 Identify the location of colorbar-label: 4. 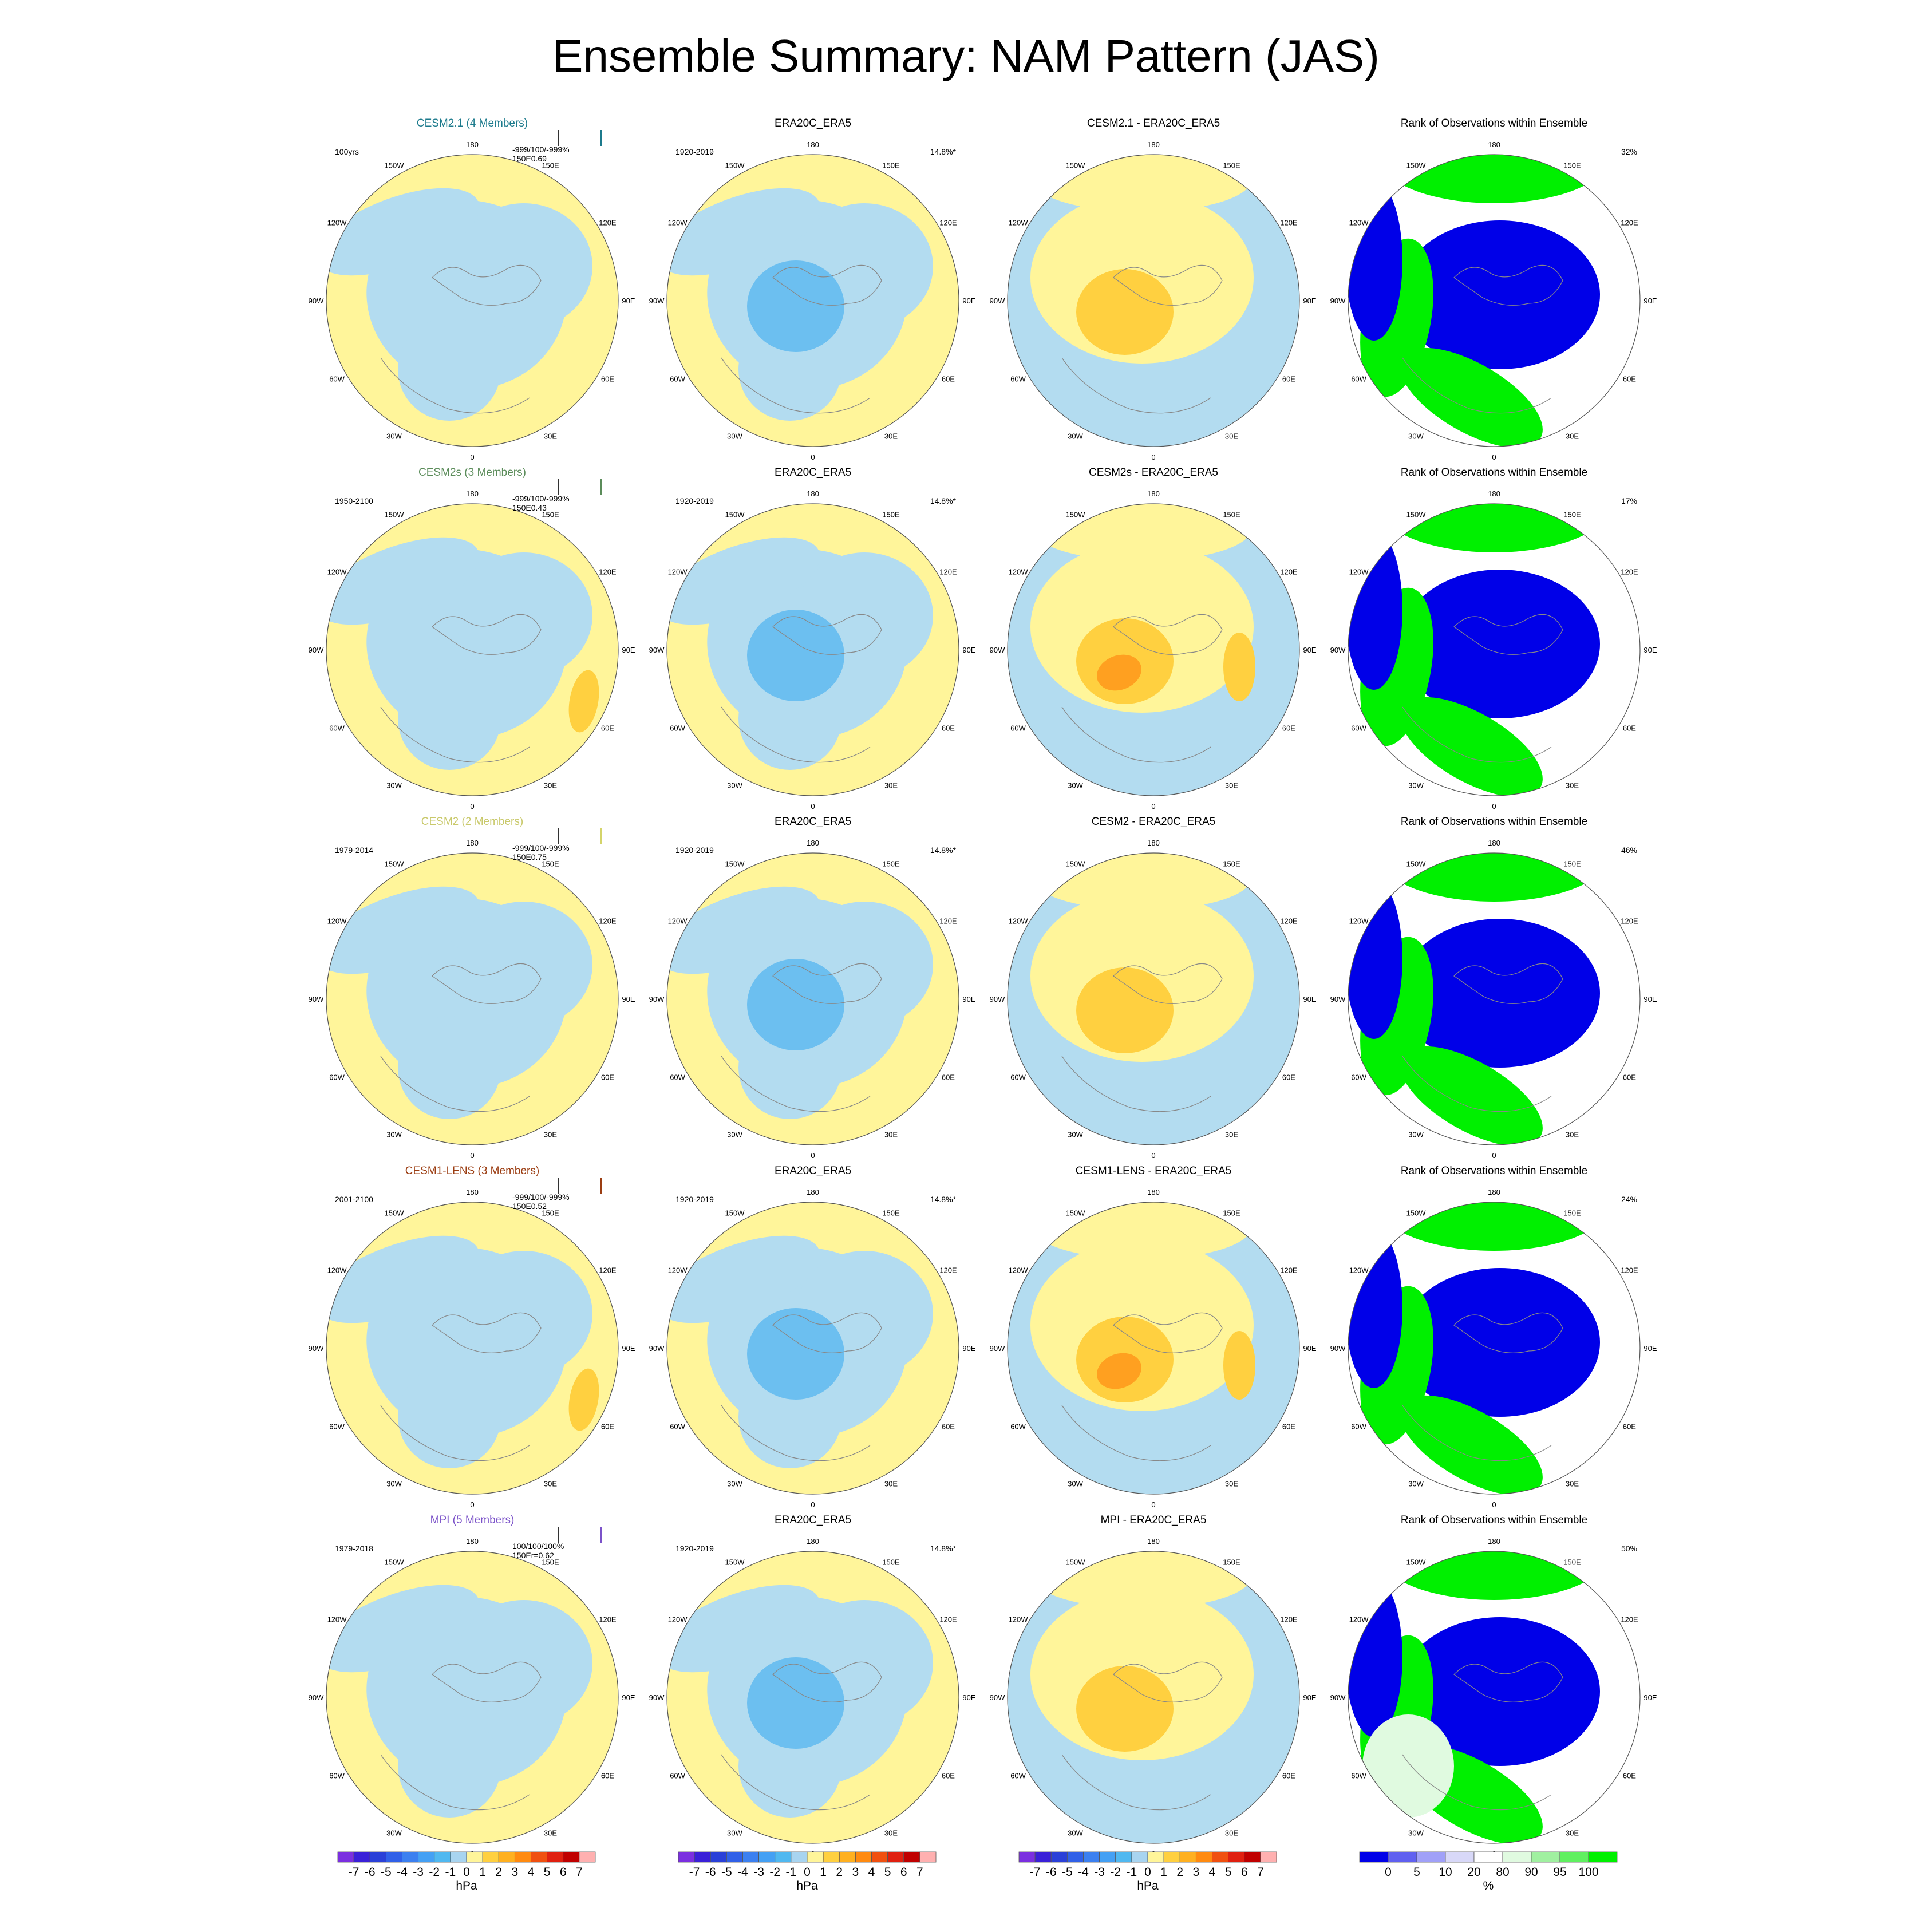
(531, 1872).